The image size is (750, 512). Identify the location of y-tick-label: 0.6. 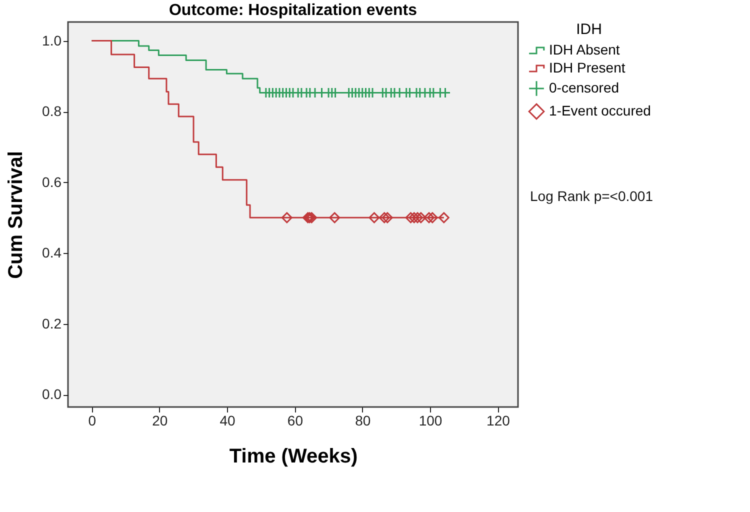
(52, 182).